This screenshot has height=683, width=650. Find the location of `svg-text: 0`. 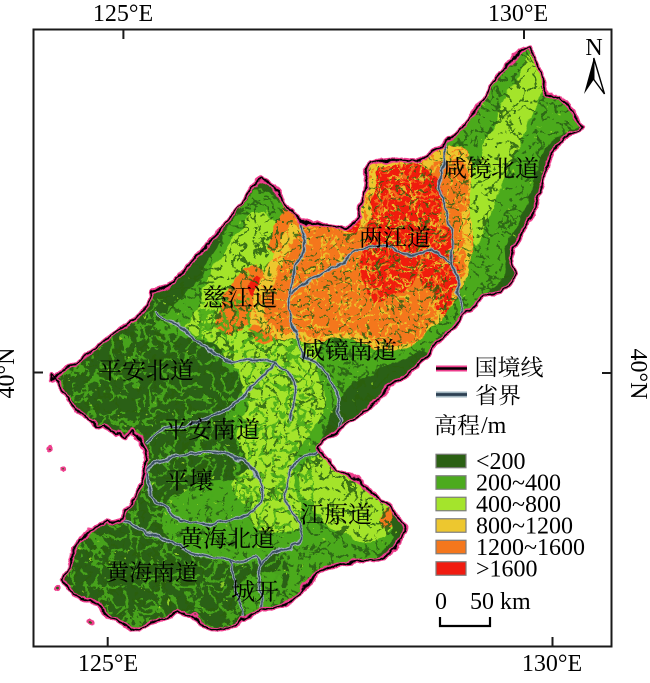

svg-text: 0 is located at coordinates (441, 602).